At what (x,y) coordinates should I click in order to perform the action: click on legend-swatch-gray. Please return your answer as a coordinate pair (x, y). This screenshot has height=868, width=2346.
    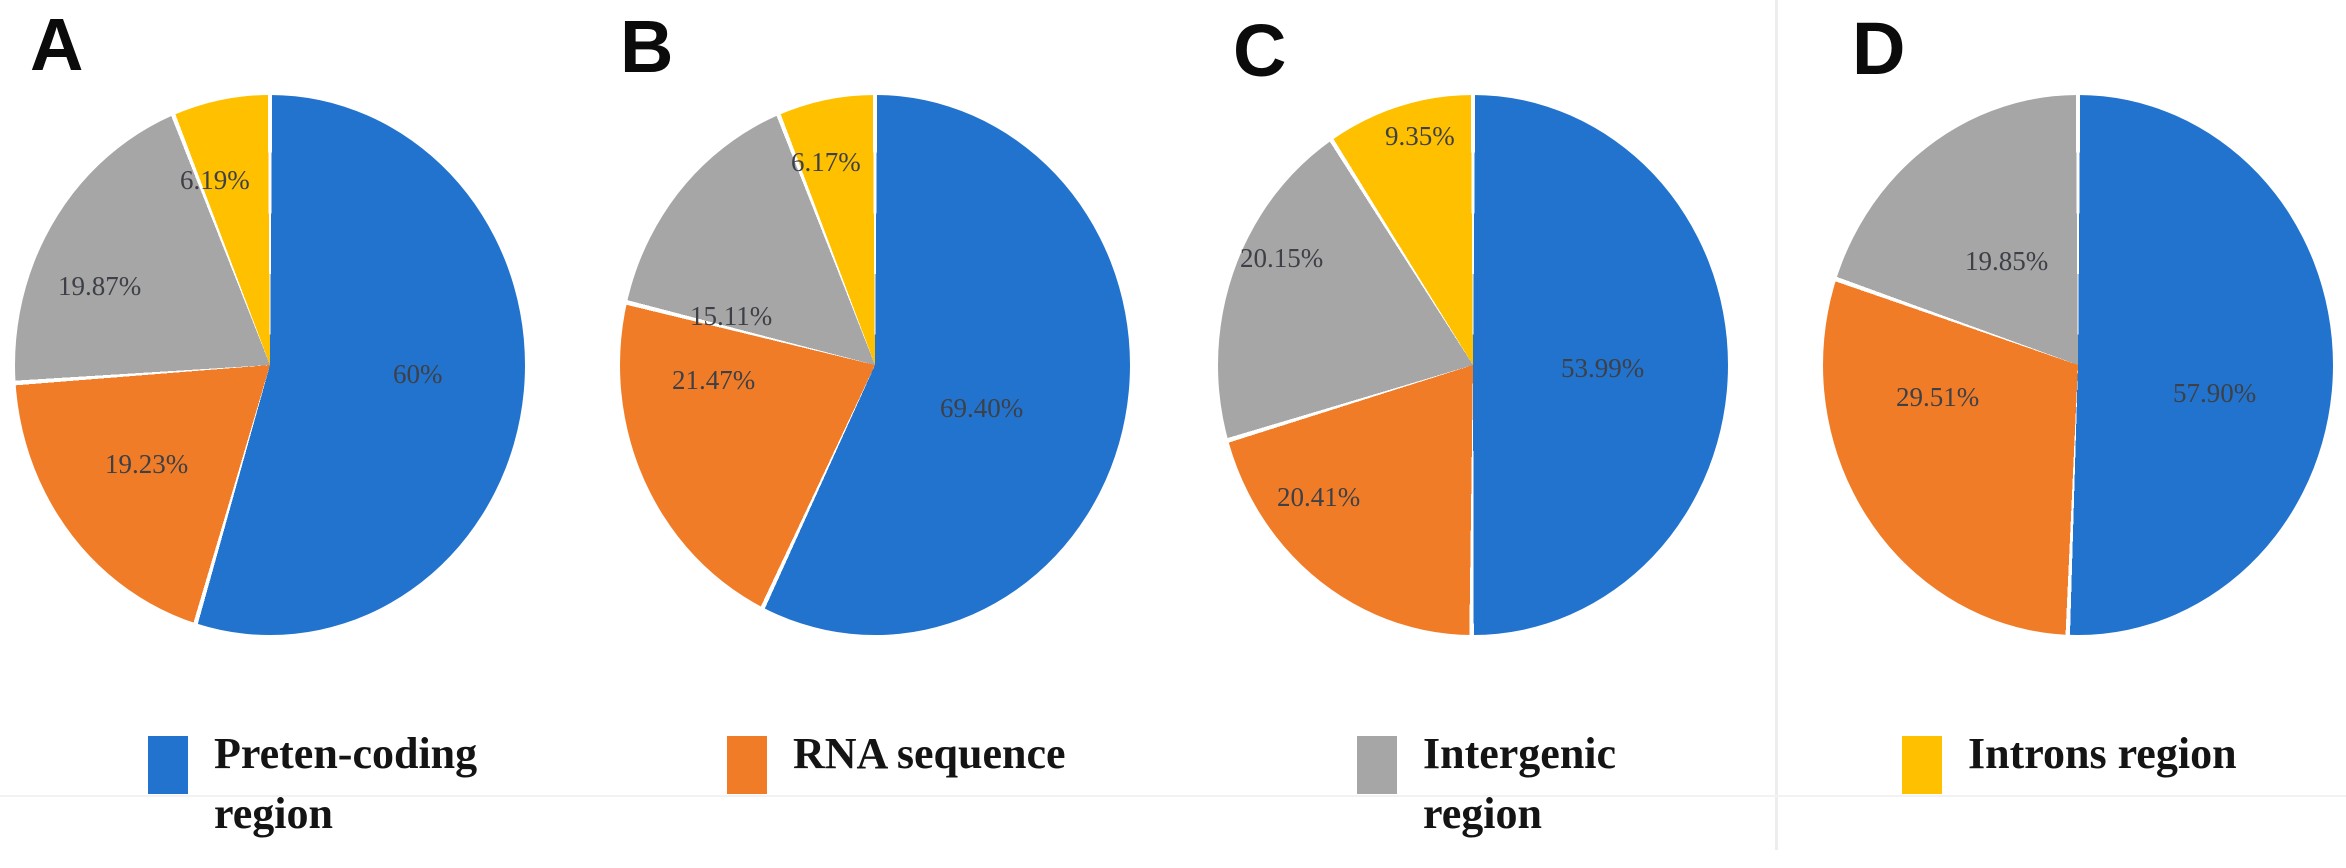
    Looking at the image, I should click on (1377, 765).